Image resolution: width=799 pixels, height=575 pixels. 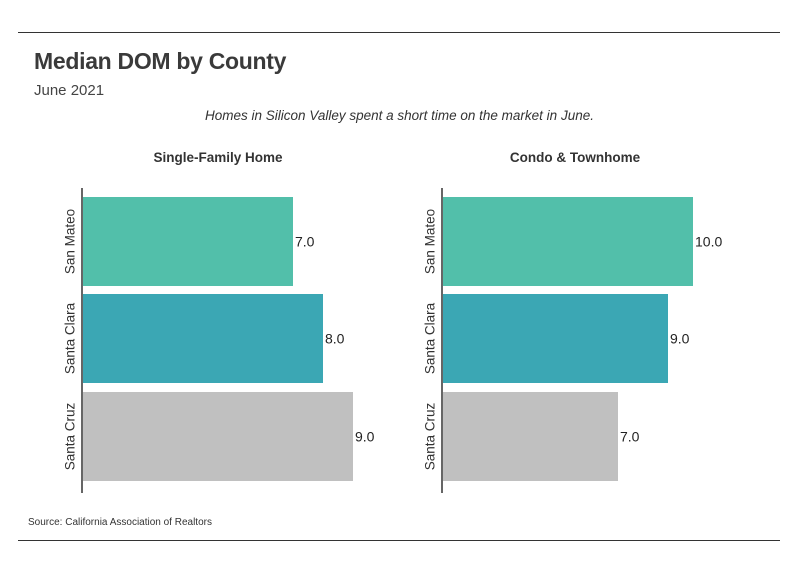 What do you see at coordinates (399, 32) in the screenshot?
I see `top-rule` at bounding box center [399, 32].